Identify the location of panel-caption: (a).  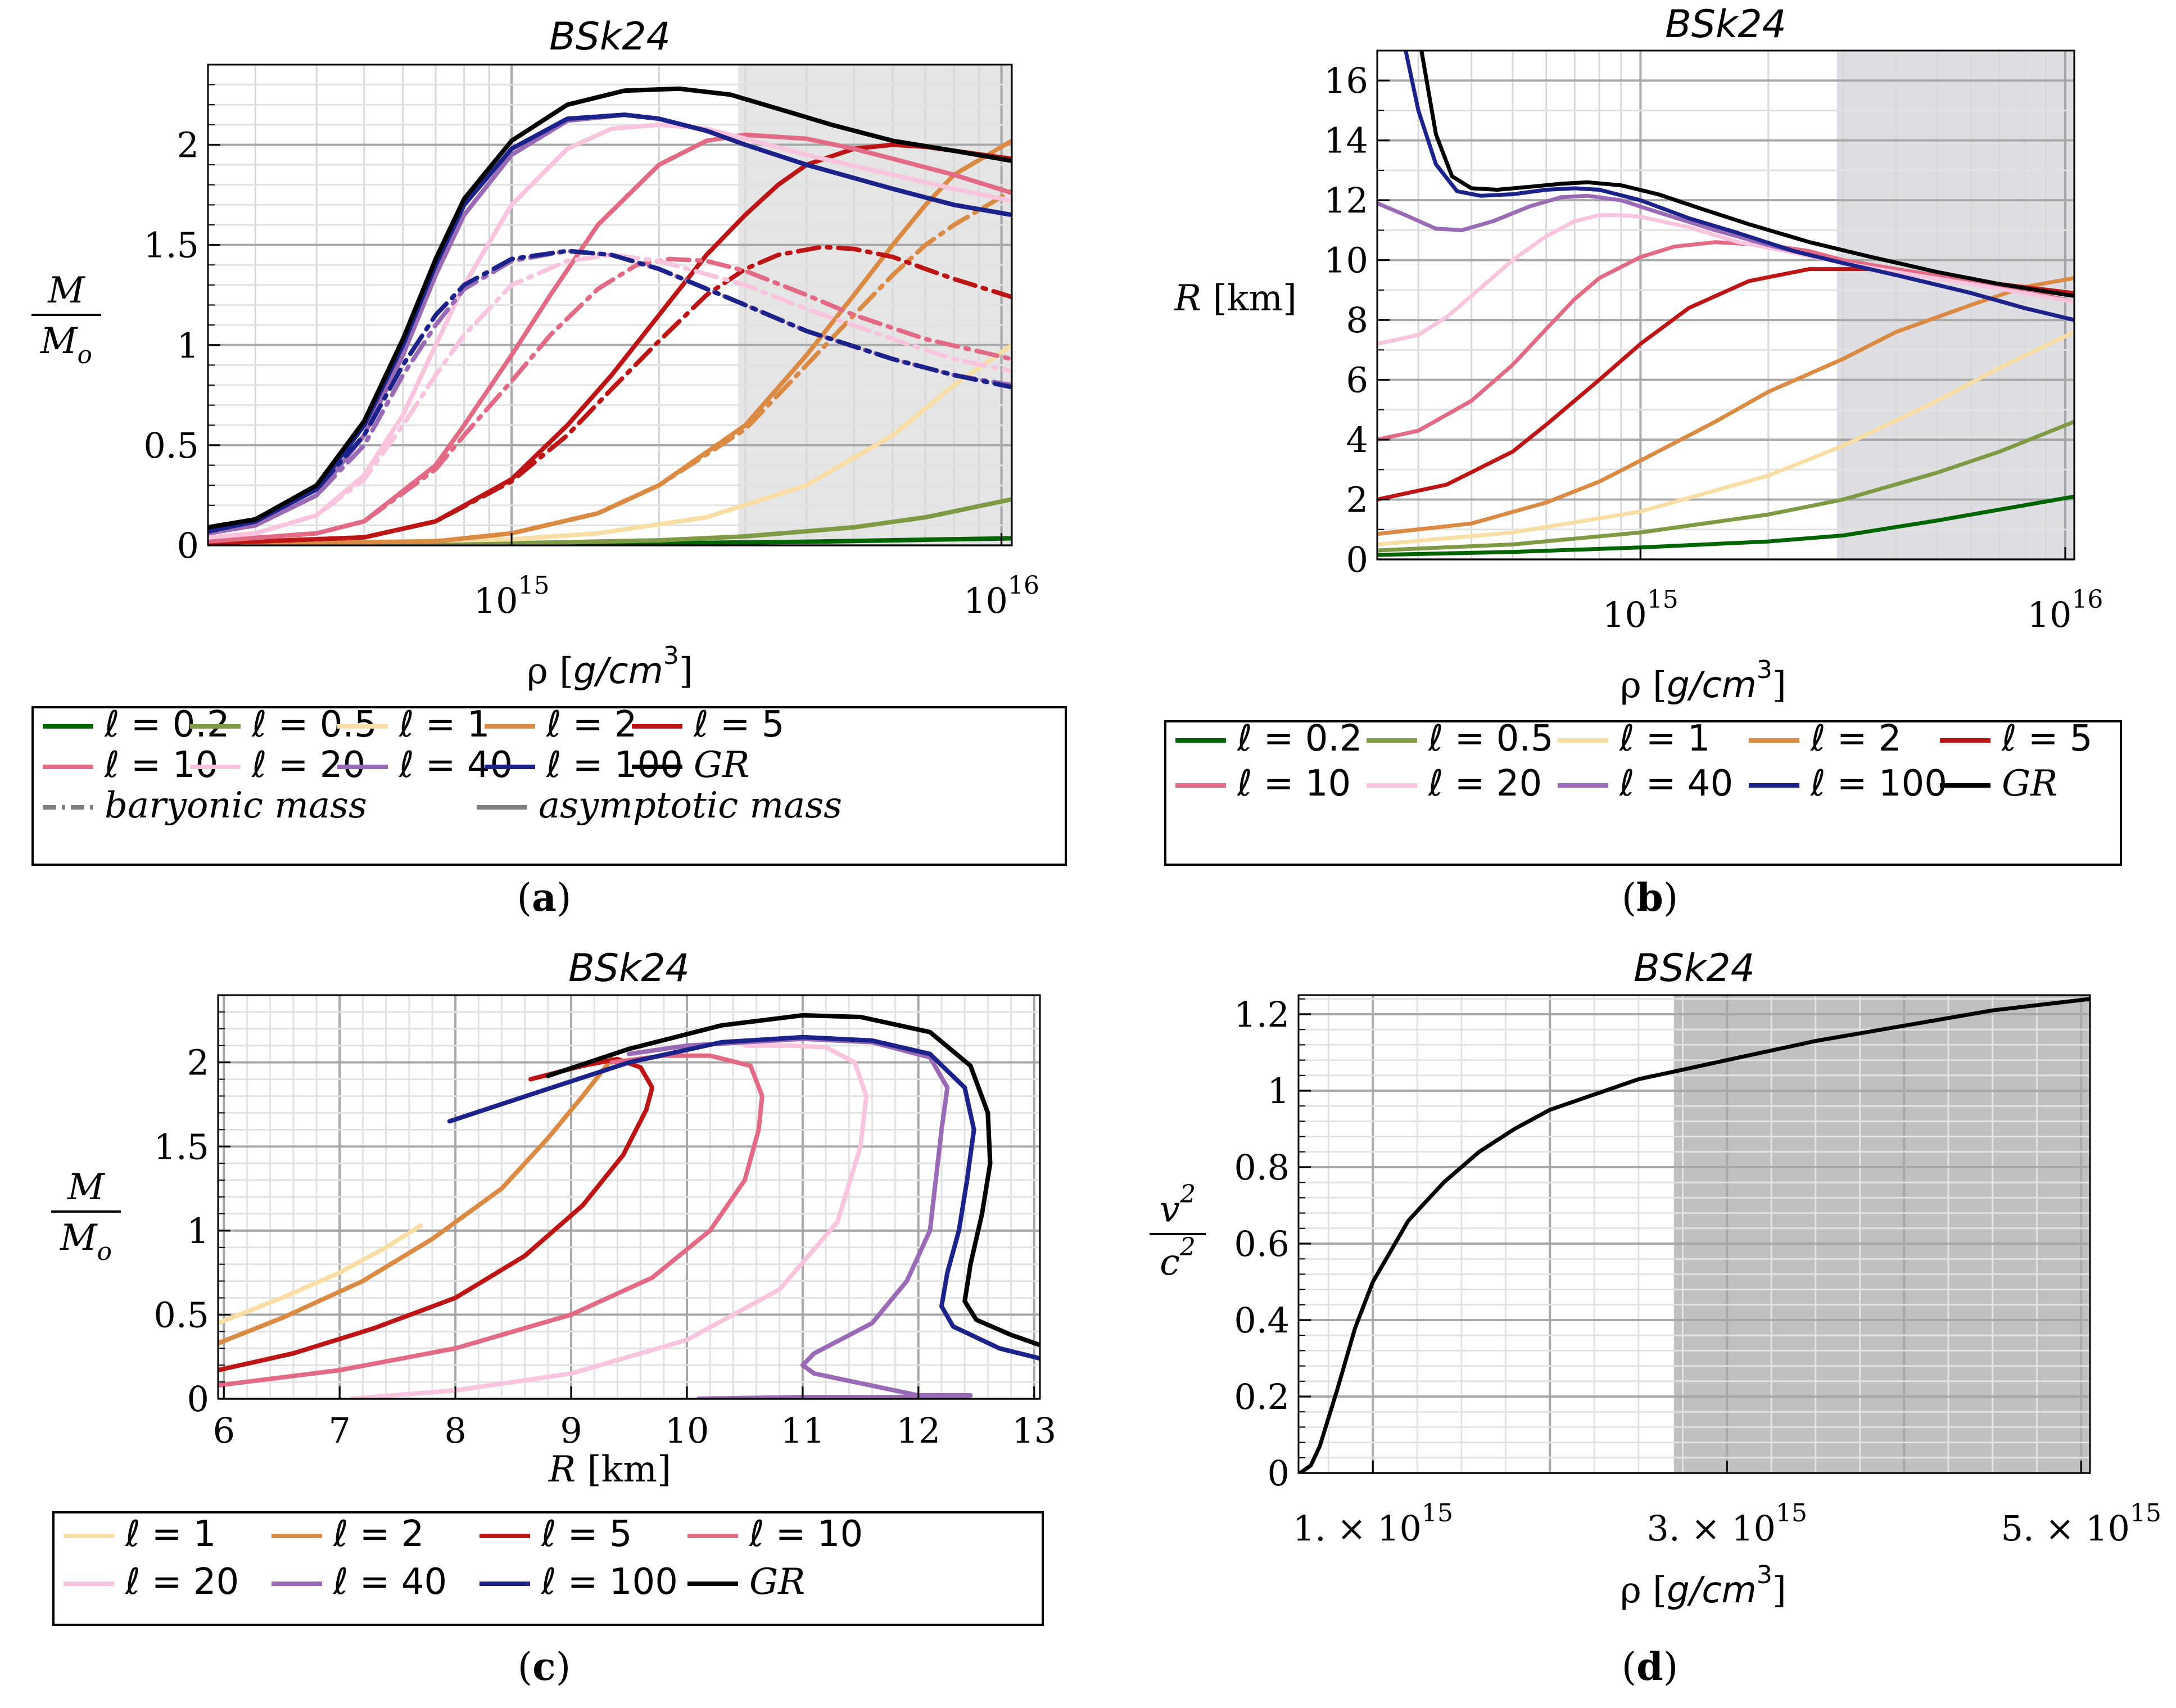
(544, 898).